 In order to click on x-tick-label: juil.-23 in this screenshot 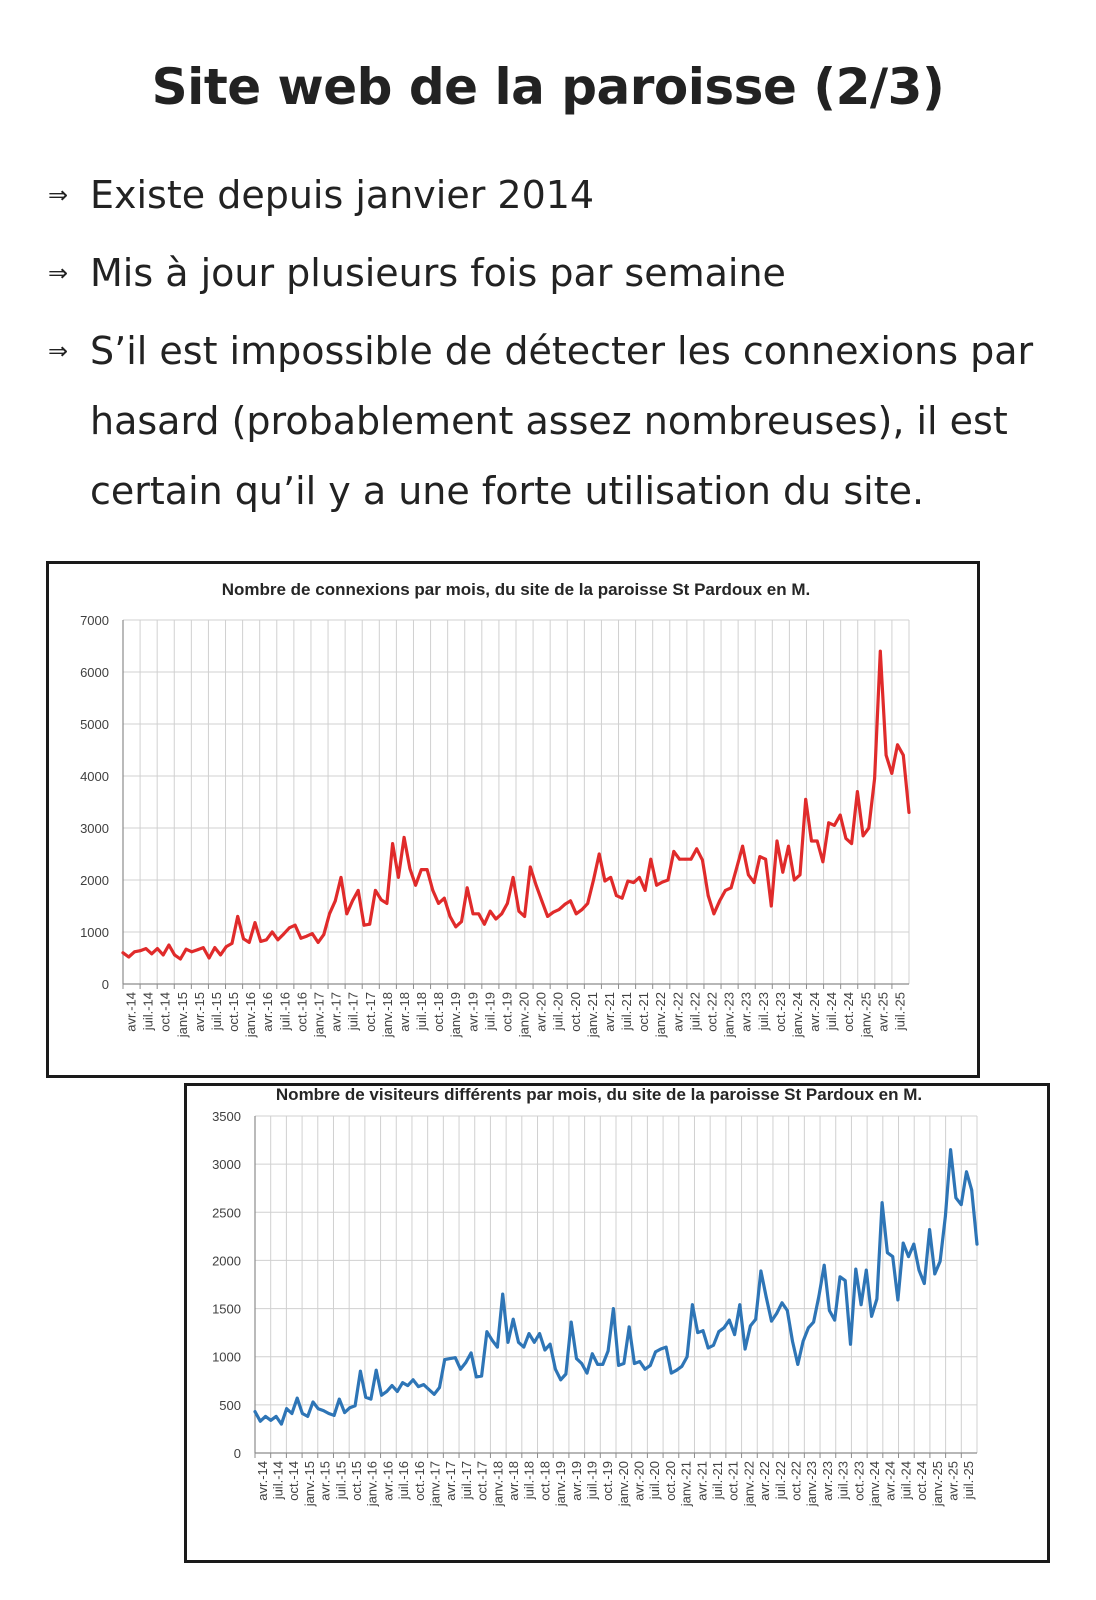, I will do `click(843, 1480)`.